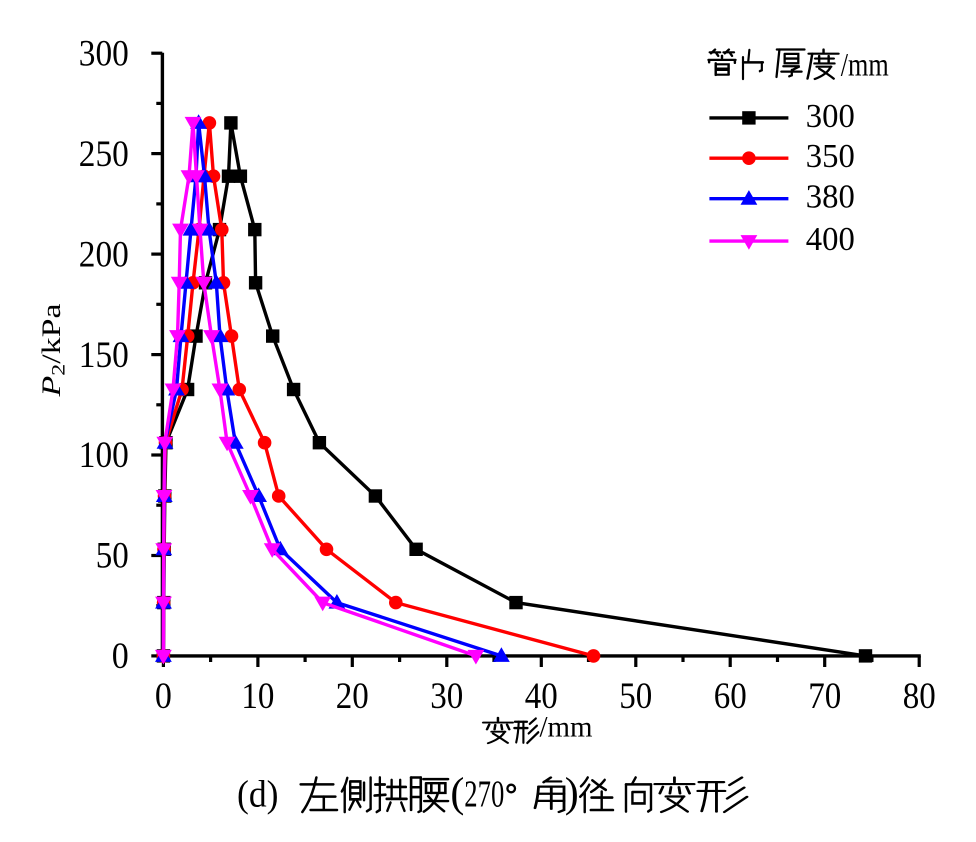  I want to click on svg-text: 70, so click(824, 696).